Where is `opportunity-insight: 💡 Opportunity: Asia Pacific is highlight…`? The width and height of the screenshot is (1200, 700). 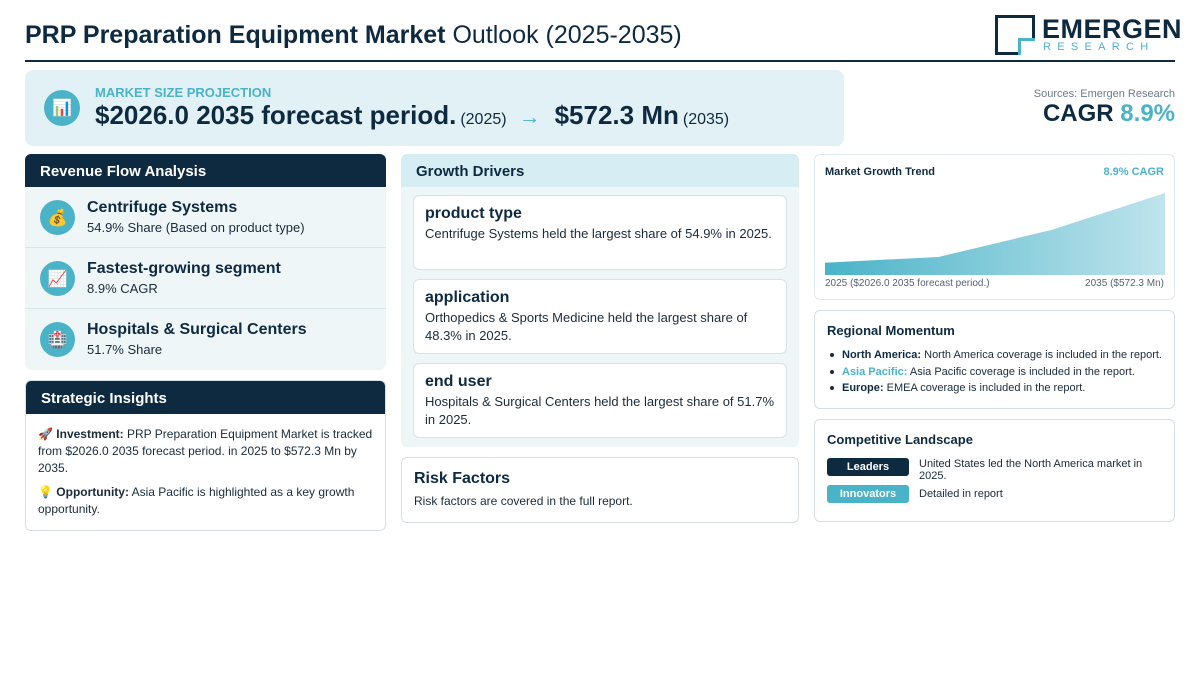 opportunity-insight: 💡 Opportunity: Asia Pacific is highlight… is located at coordinates (205, 501).